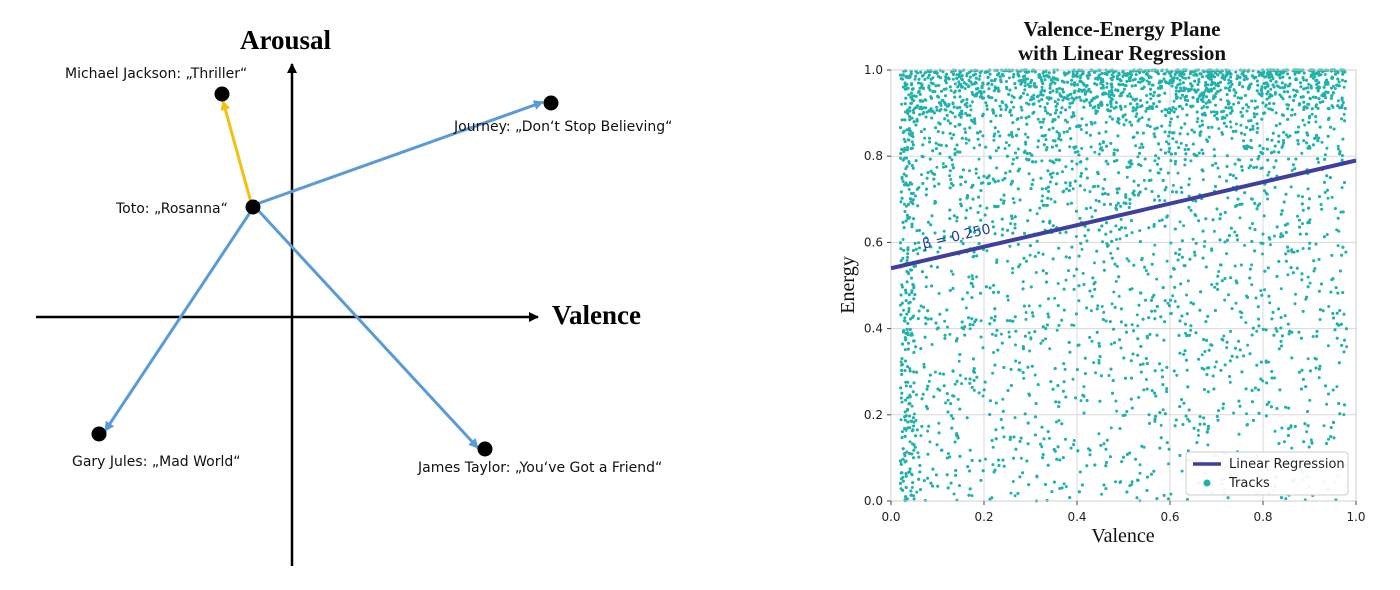 Image resolution: width=1400 pixels, height=590 pixels. I want to click on point-friend, so click(485, 449).